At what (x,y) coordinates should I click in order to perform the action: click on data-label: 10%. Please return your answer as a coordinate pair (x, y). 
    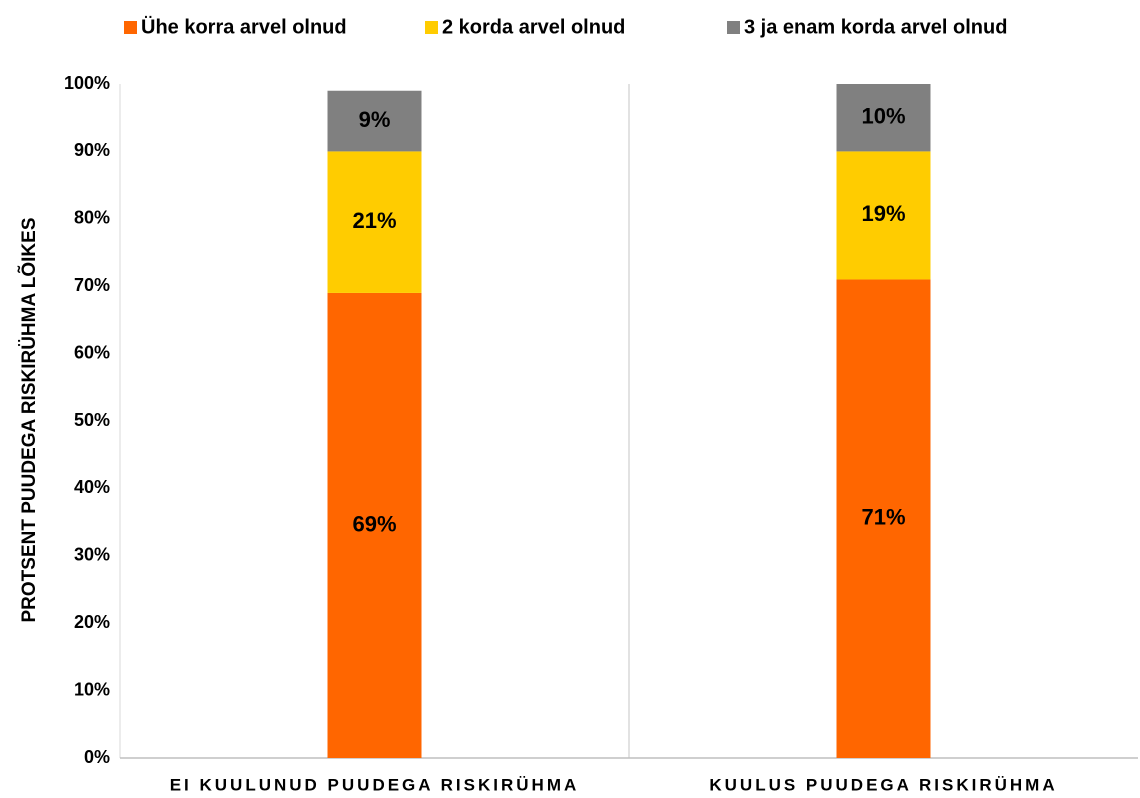
    Looking at the image, I should click on (883, 116).